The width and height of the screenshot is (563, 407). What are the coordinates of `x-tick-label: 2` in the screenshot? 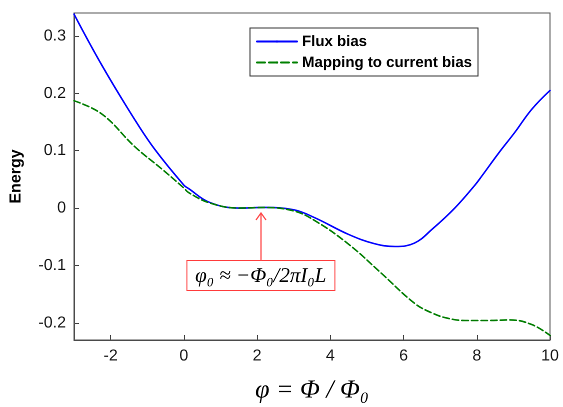 It's located at (257, 356).